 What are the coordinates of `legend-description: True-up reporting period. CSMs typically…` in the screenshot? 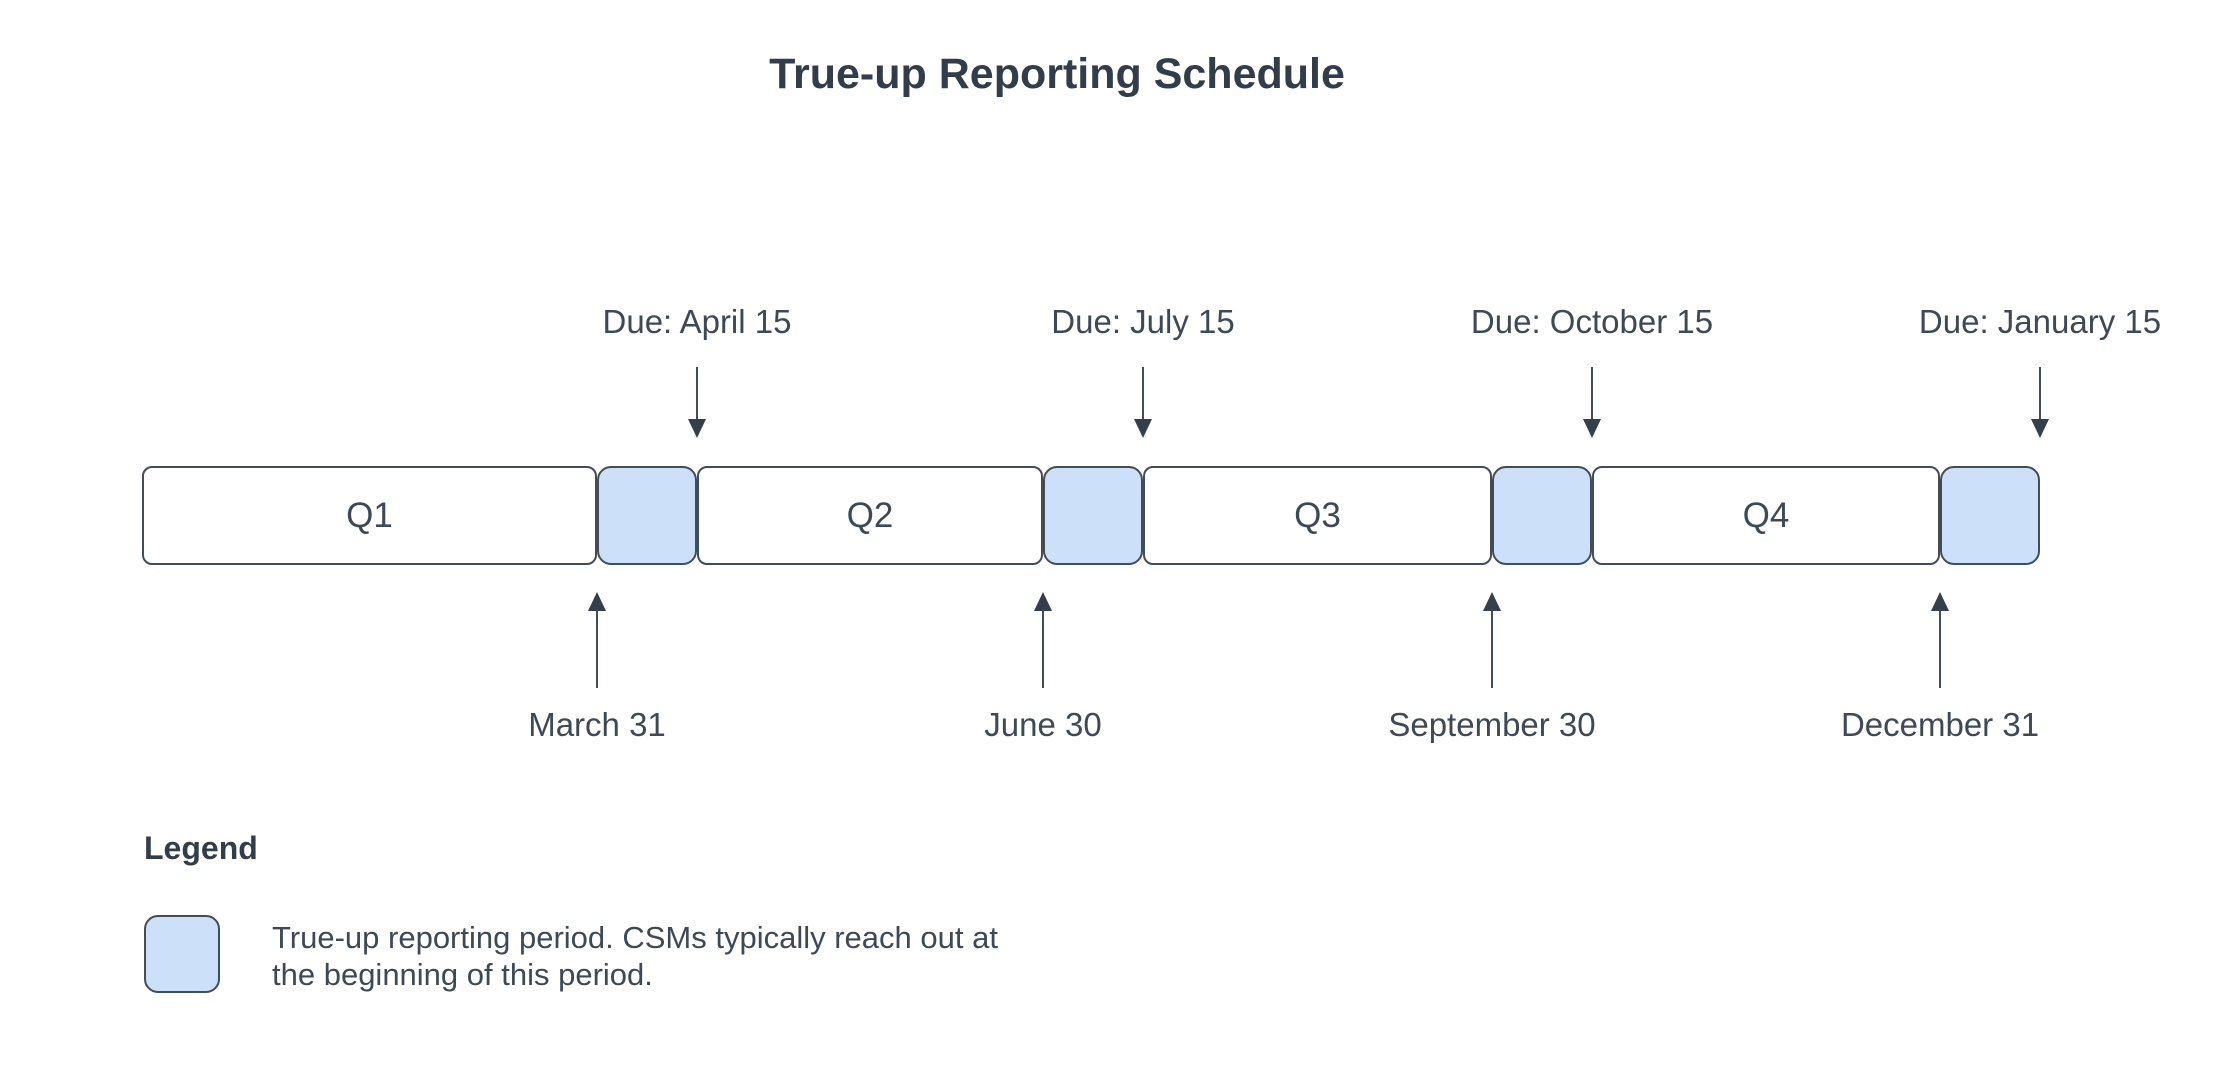 It's located at (635, 956).